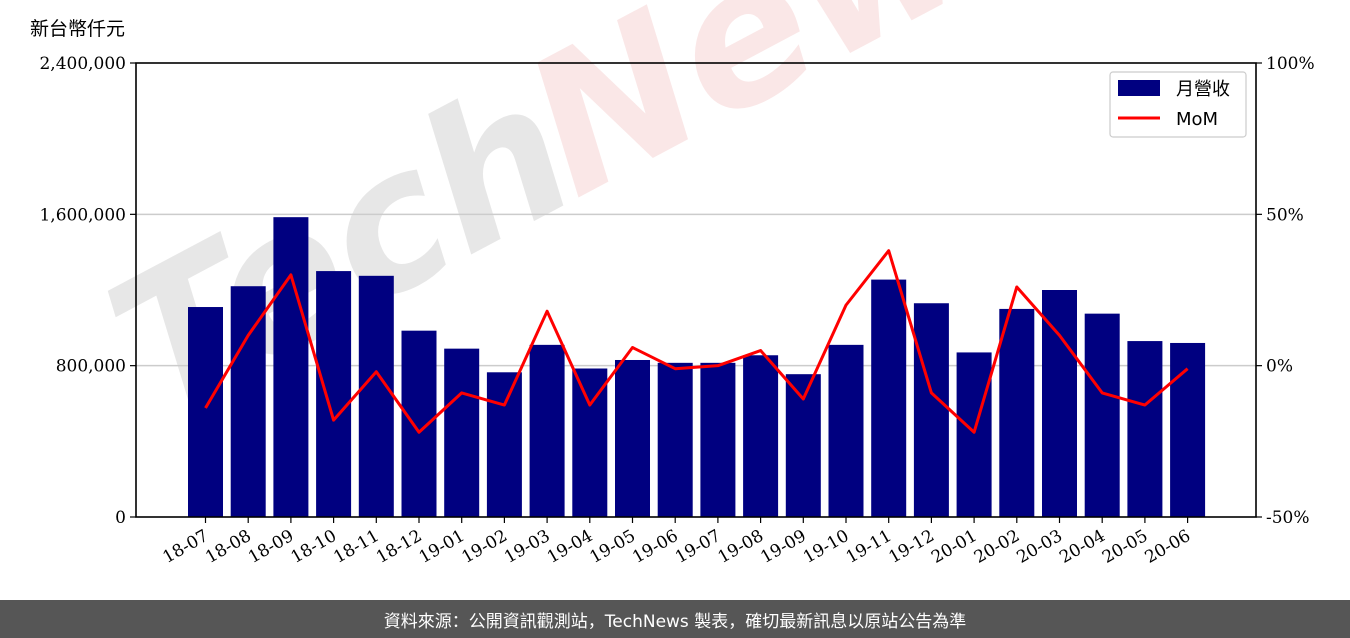 This screenshot has width=1350, height=638. What do you see at coordinates (570, 547) in the screenshot?
I see `x-tick-label: 19-04` at bounding box center [570, 547].